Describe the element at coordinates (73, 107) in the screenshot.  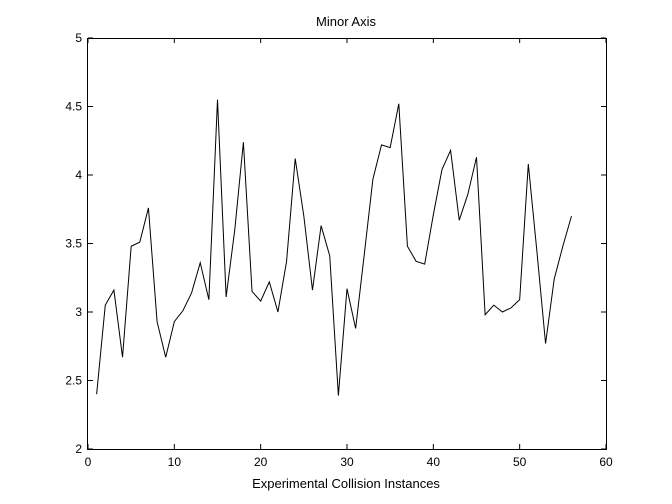
I see `y-tick-label: 4.5` at that location.